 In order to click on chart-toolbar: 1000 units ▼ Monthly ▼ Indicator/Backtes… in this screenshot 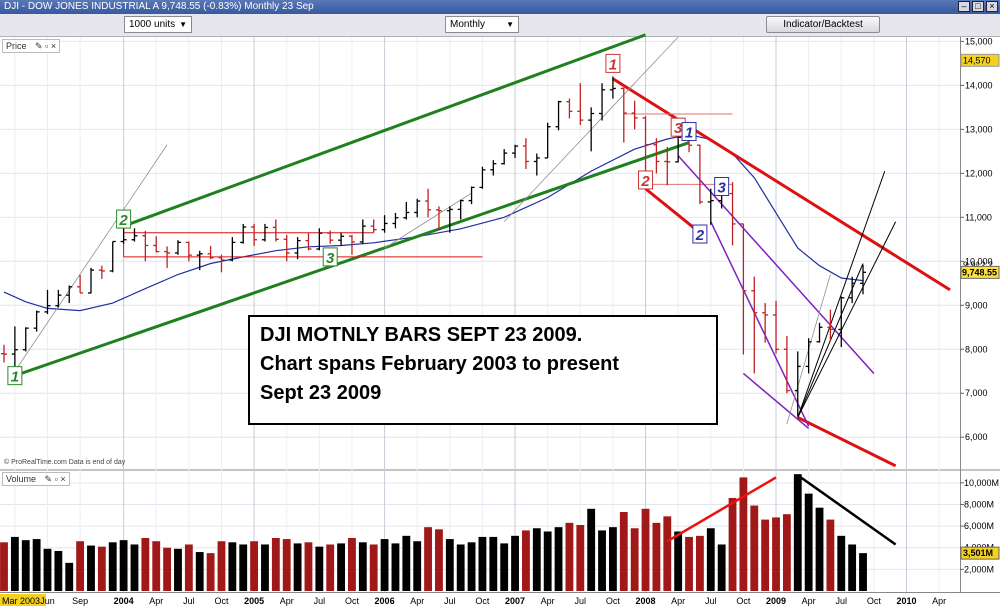, I will do `click(500, 25)`.